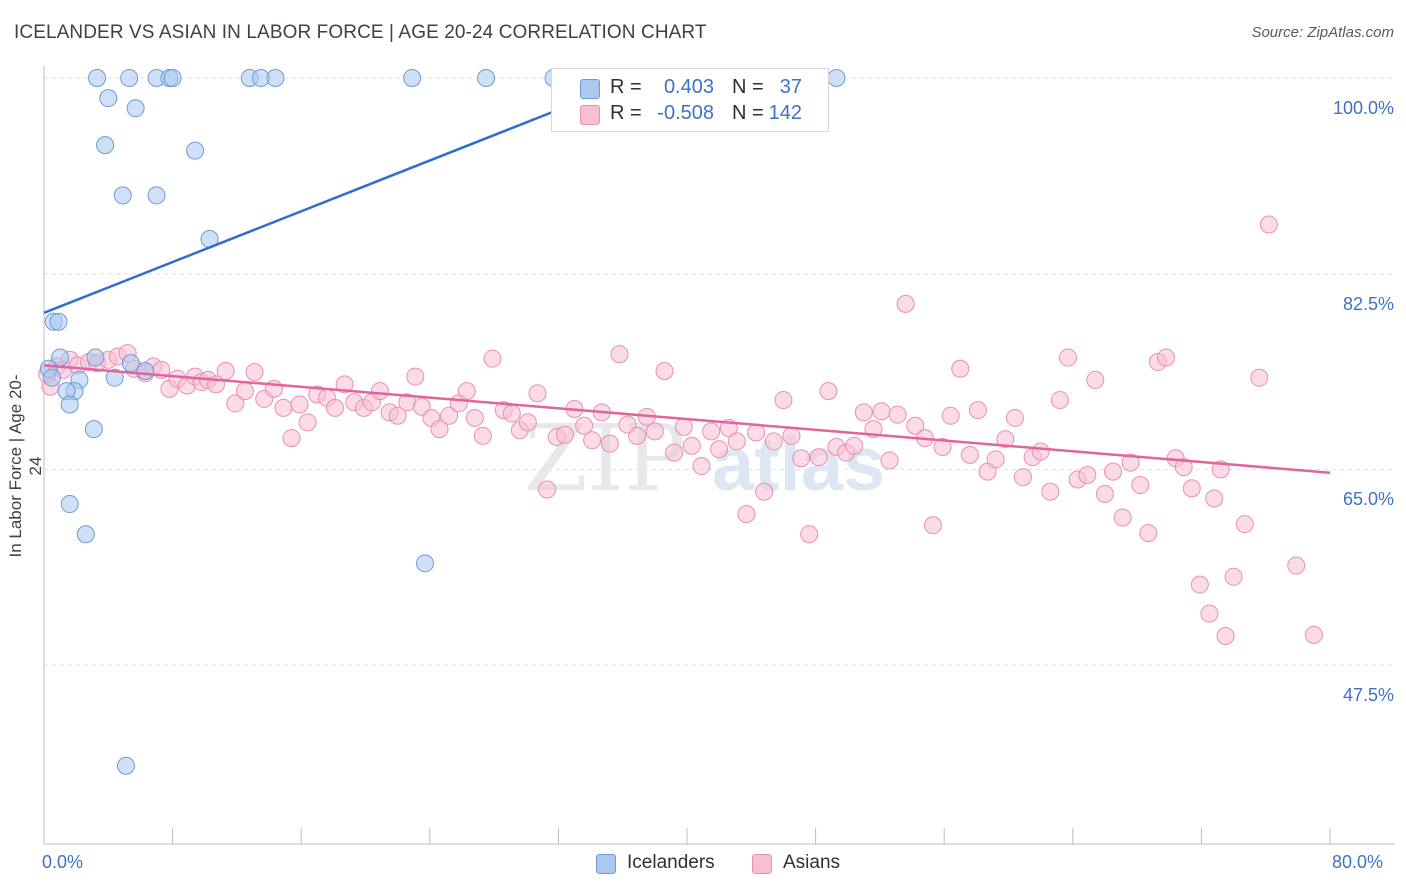  What do you see at coordinates (1368, 303) in the screenshot?
I see `y-tick-label: 82.5%` at bounding box center [1368, 303].